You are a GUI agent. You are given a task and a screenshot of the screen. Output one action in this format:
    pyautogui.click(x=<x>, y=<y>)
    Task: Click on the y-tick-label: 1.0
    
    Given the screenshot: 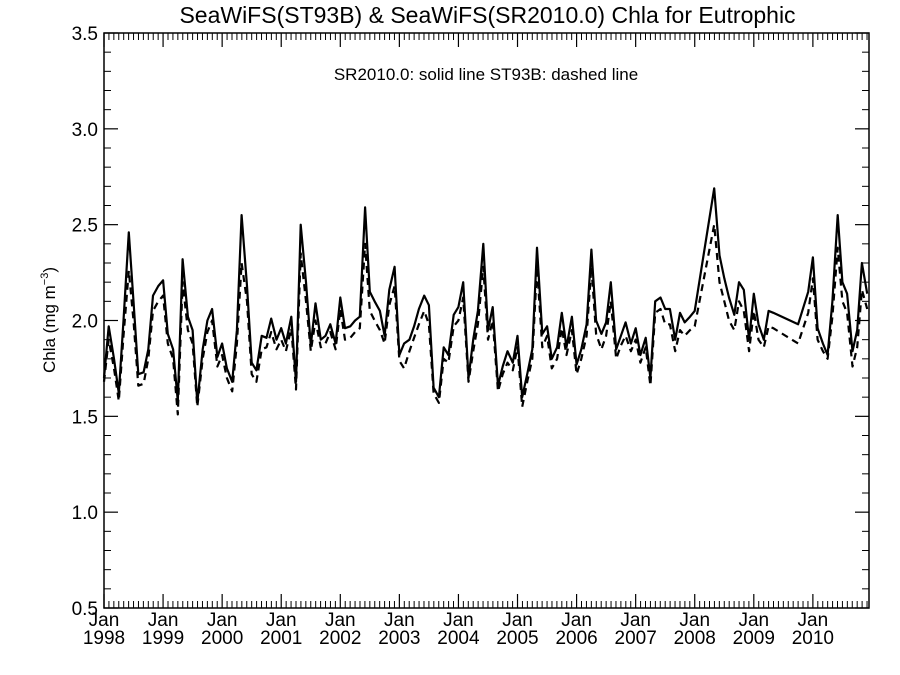 What is the action you would take?
    pyautogui.click(x=85, y=513)
    